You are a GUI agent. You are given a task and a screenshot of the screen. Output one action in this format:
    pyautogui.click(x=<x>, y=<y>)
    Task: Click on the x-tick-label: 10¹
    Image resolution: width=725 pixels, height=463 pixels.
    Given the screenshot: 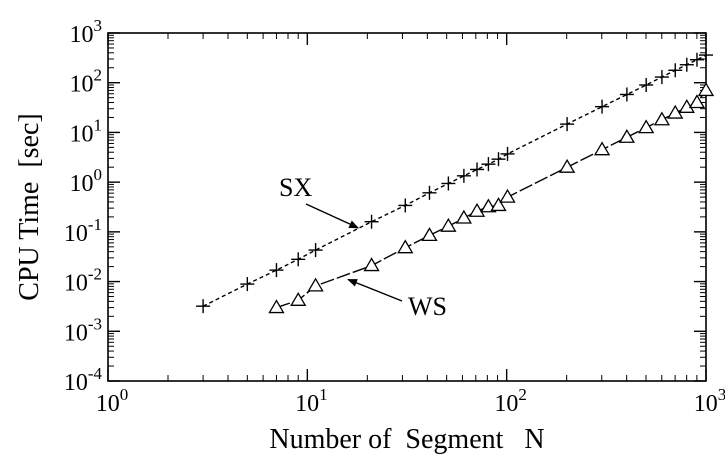 What is the action you would take?
    pyautogui.click(x=311, y=401)
    